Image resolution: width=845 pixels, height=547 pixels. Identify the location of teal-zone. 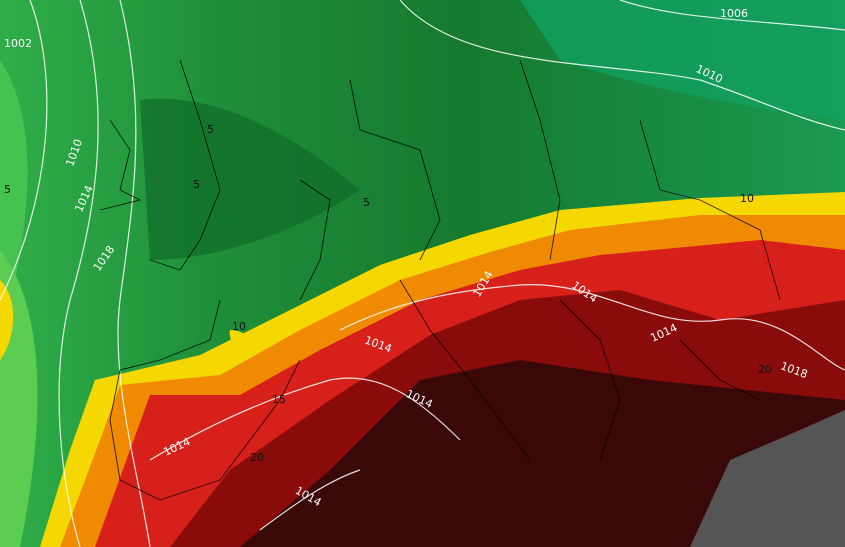
(682, 60).